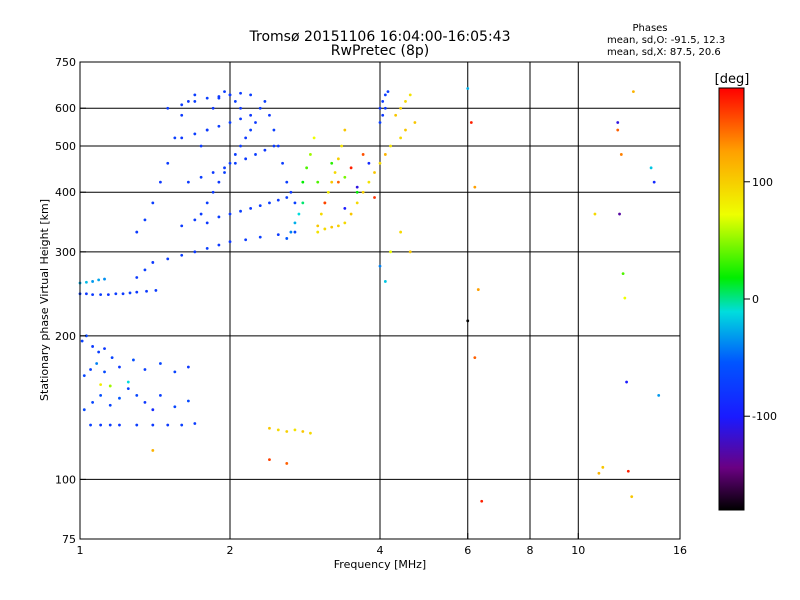 The image size is (800, 600). I want to click on chart-title-line2: RwPretec (8p), so click(380, 51).